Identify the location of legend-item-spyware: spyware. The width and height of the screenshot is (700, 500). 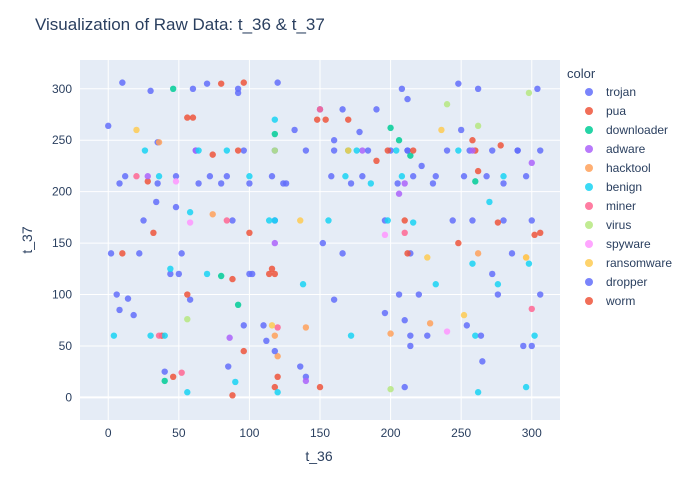
(618, 244).